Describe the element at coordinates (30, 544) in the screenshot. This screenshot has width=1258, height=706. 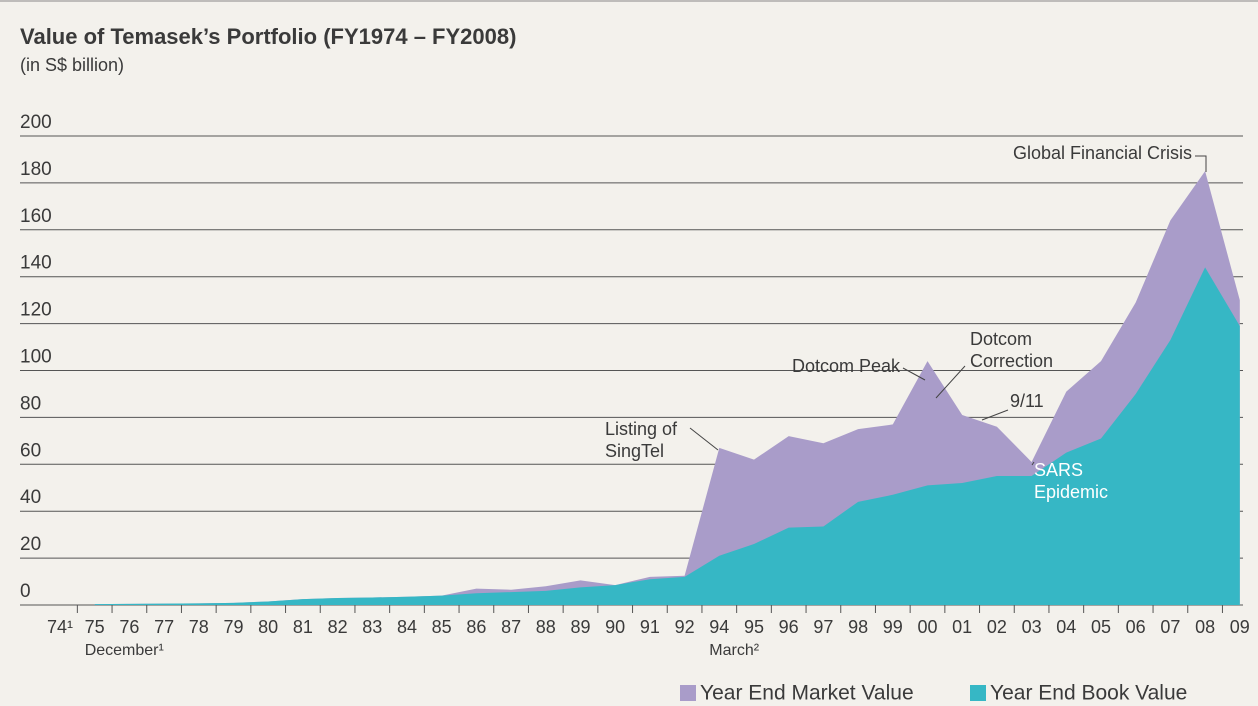
I see `y-tick-label: 20` at that location.